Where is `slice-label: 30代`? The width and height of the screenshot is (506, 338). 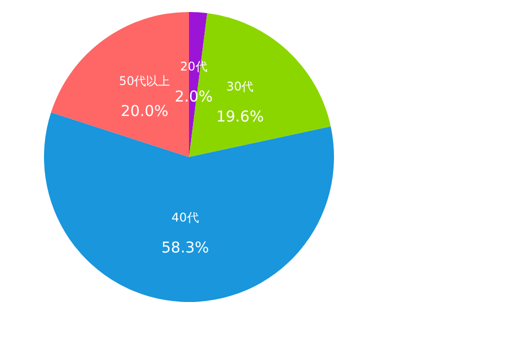
slice-label: 30代 is located at coordinates (240, 86).